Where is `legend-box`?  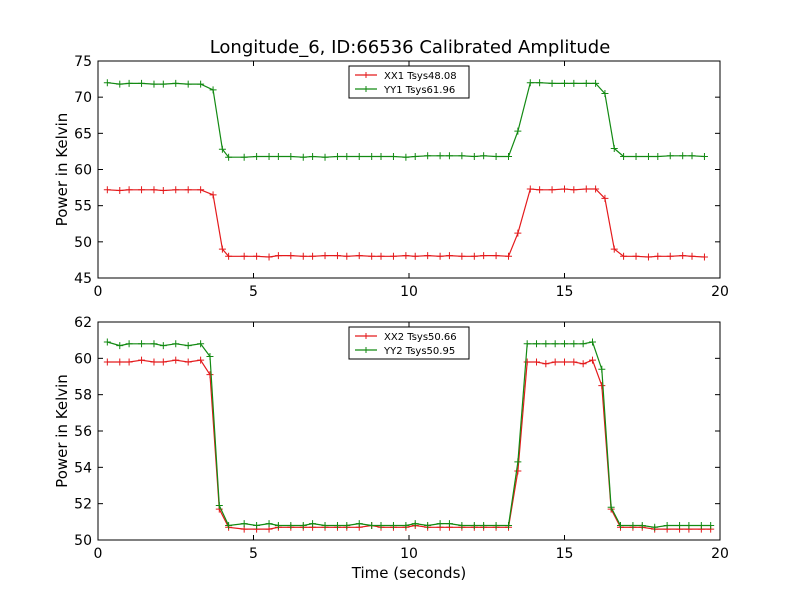
legend-box is located at coordinates (409, 82).